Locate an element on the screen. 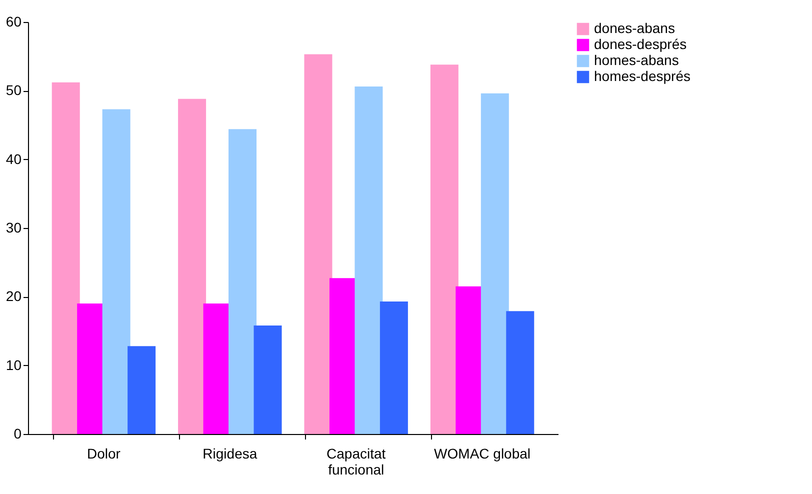  y-tick-label: 60 is located at coordinates (14, 22).